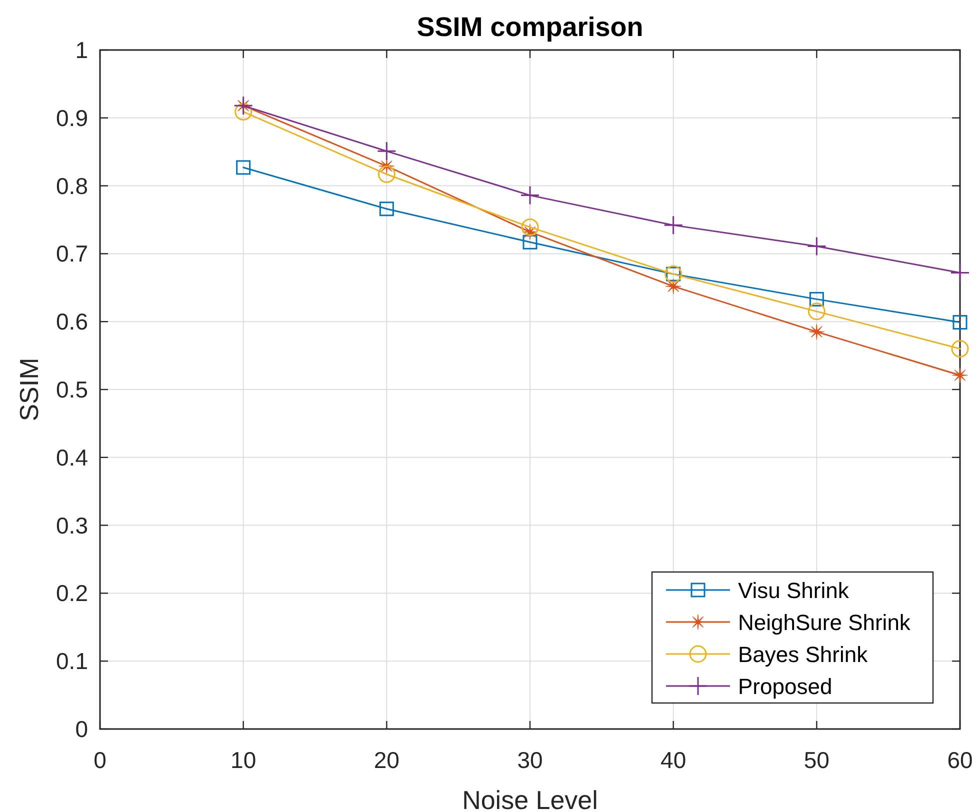  What do you see at coordinates (825, 622) in the screenshot?
I see `legend-label: NeighSure Shrink` at bounding box center [825, 622].